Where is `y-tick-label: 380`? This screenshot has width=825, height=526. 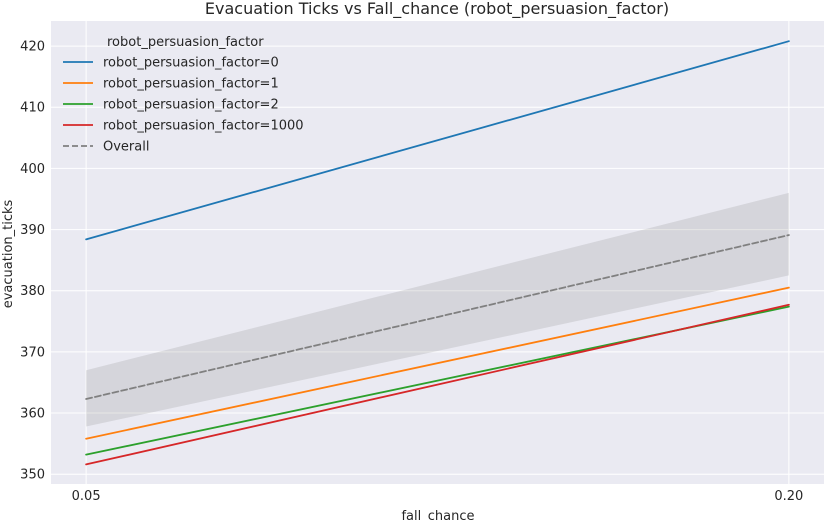
y-tick-label: 380 is located at coordinates (32, 291).